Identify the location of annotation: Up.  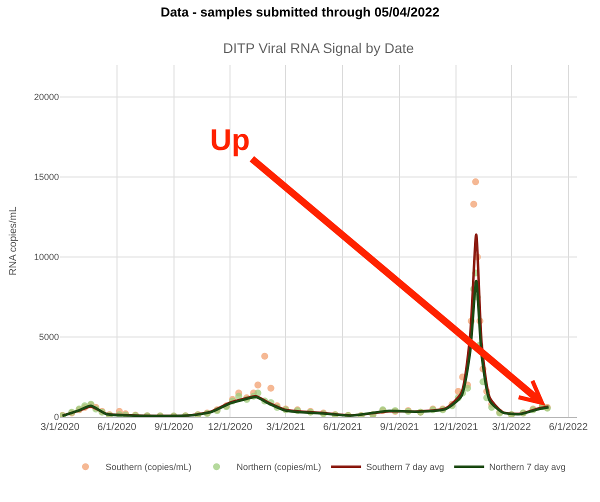
(230, 140).